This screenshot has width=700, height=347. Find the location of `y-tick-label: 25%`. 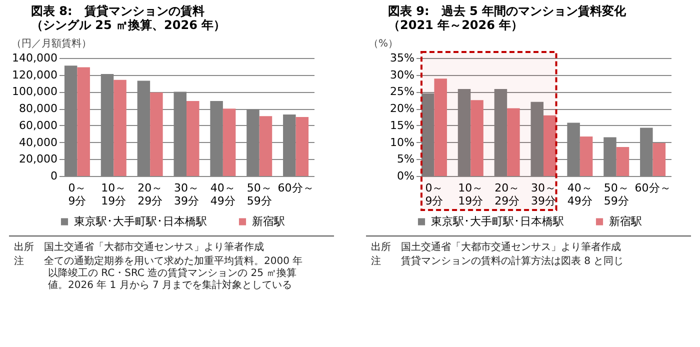

y-tick-label: 25% is located at coordinates (402, 91).